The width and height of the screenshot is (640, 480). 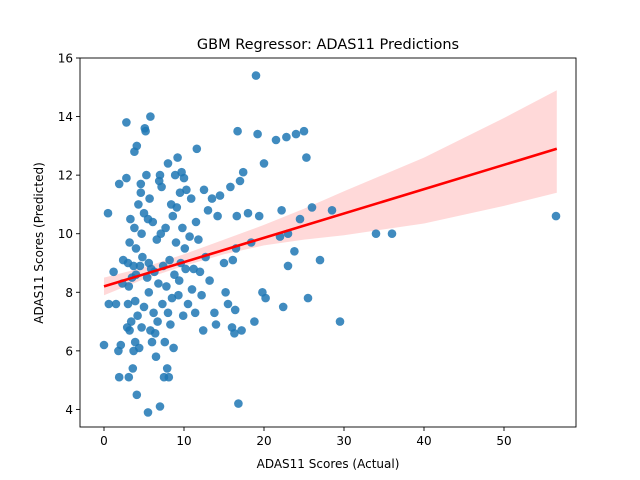 What do you see at coordinates (69, 410) in the screenshot?
I see `y-tick-label: 4` at bounding box center [69, 410].